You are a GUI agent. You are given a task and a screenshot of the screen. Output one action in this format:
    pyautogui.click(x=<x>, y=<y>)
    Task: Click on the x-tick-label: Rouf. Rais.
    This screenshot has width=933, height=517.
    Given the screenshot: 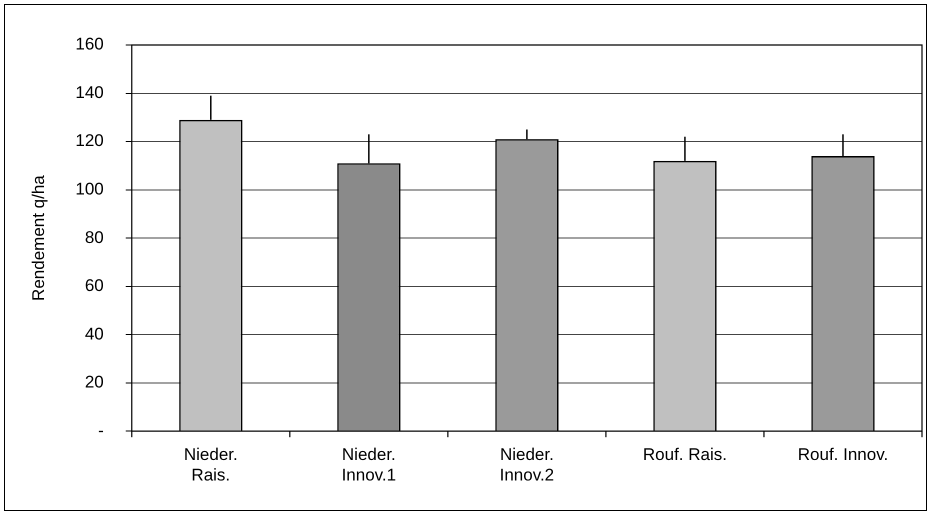 What is the action you would take?
    pyautogui.click(x=684, y=454)
    